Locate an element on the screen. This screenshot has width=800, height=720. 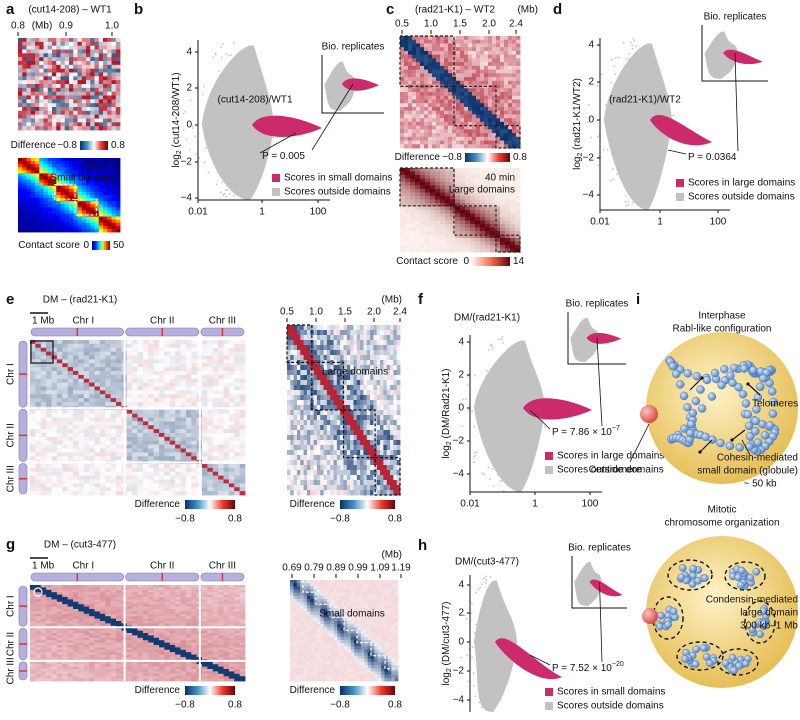
y-tick-label: −2 is located at coordinates (459, 671).